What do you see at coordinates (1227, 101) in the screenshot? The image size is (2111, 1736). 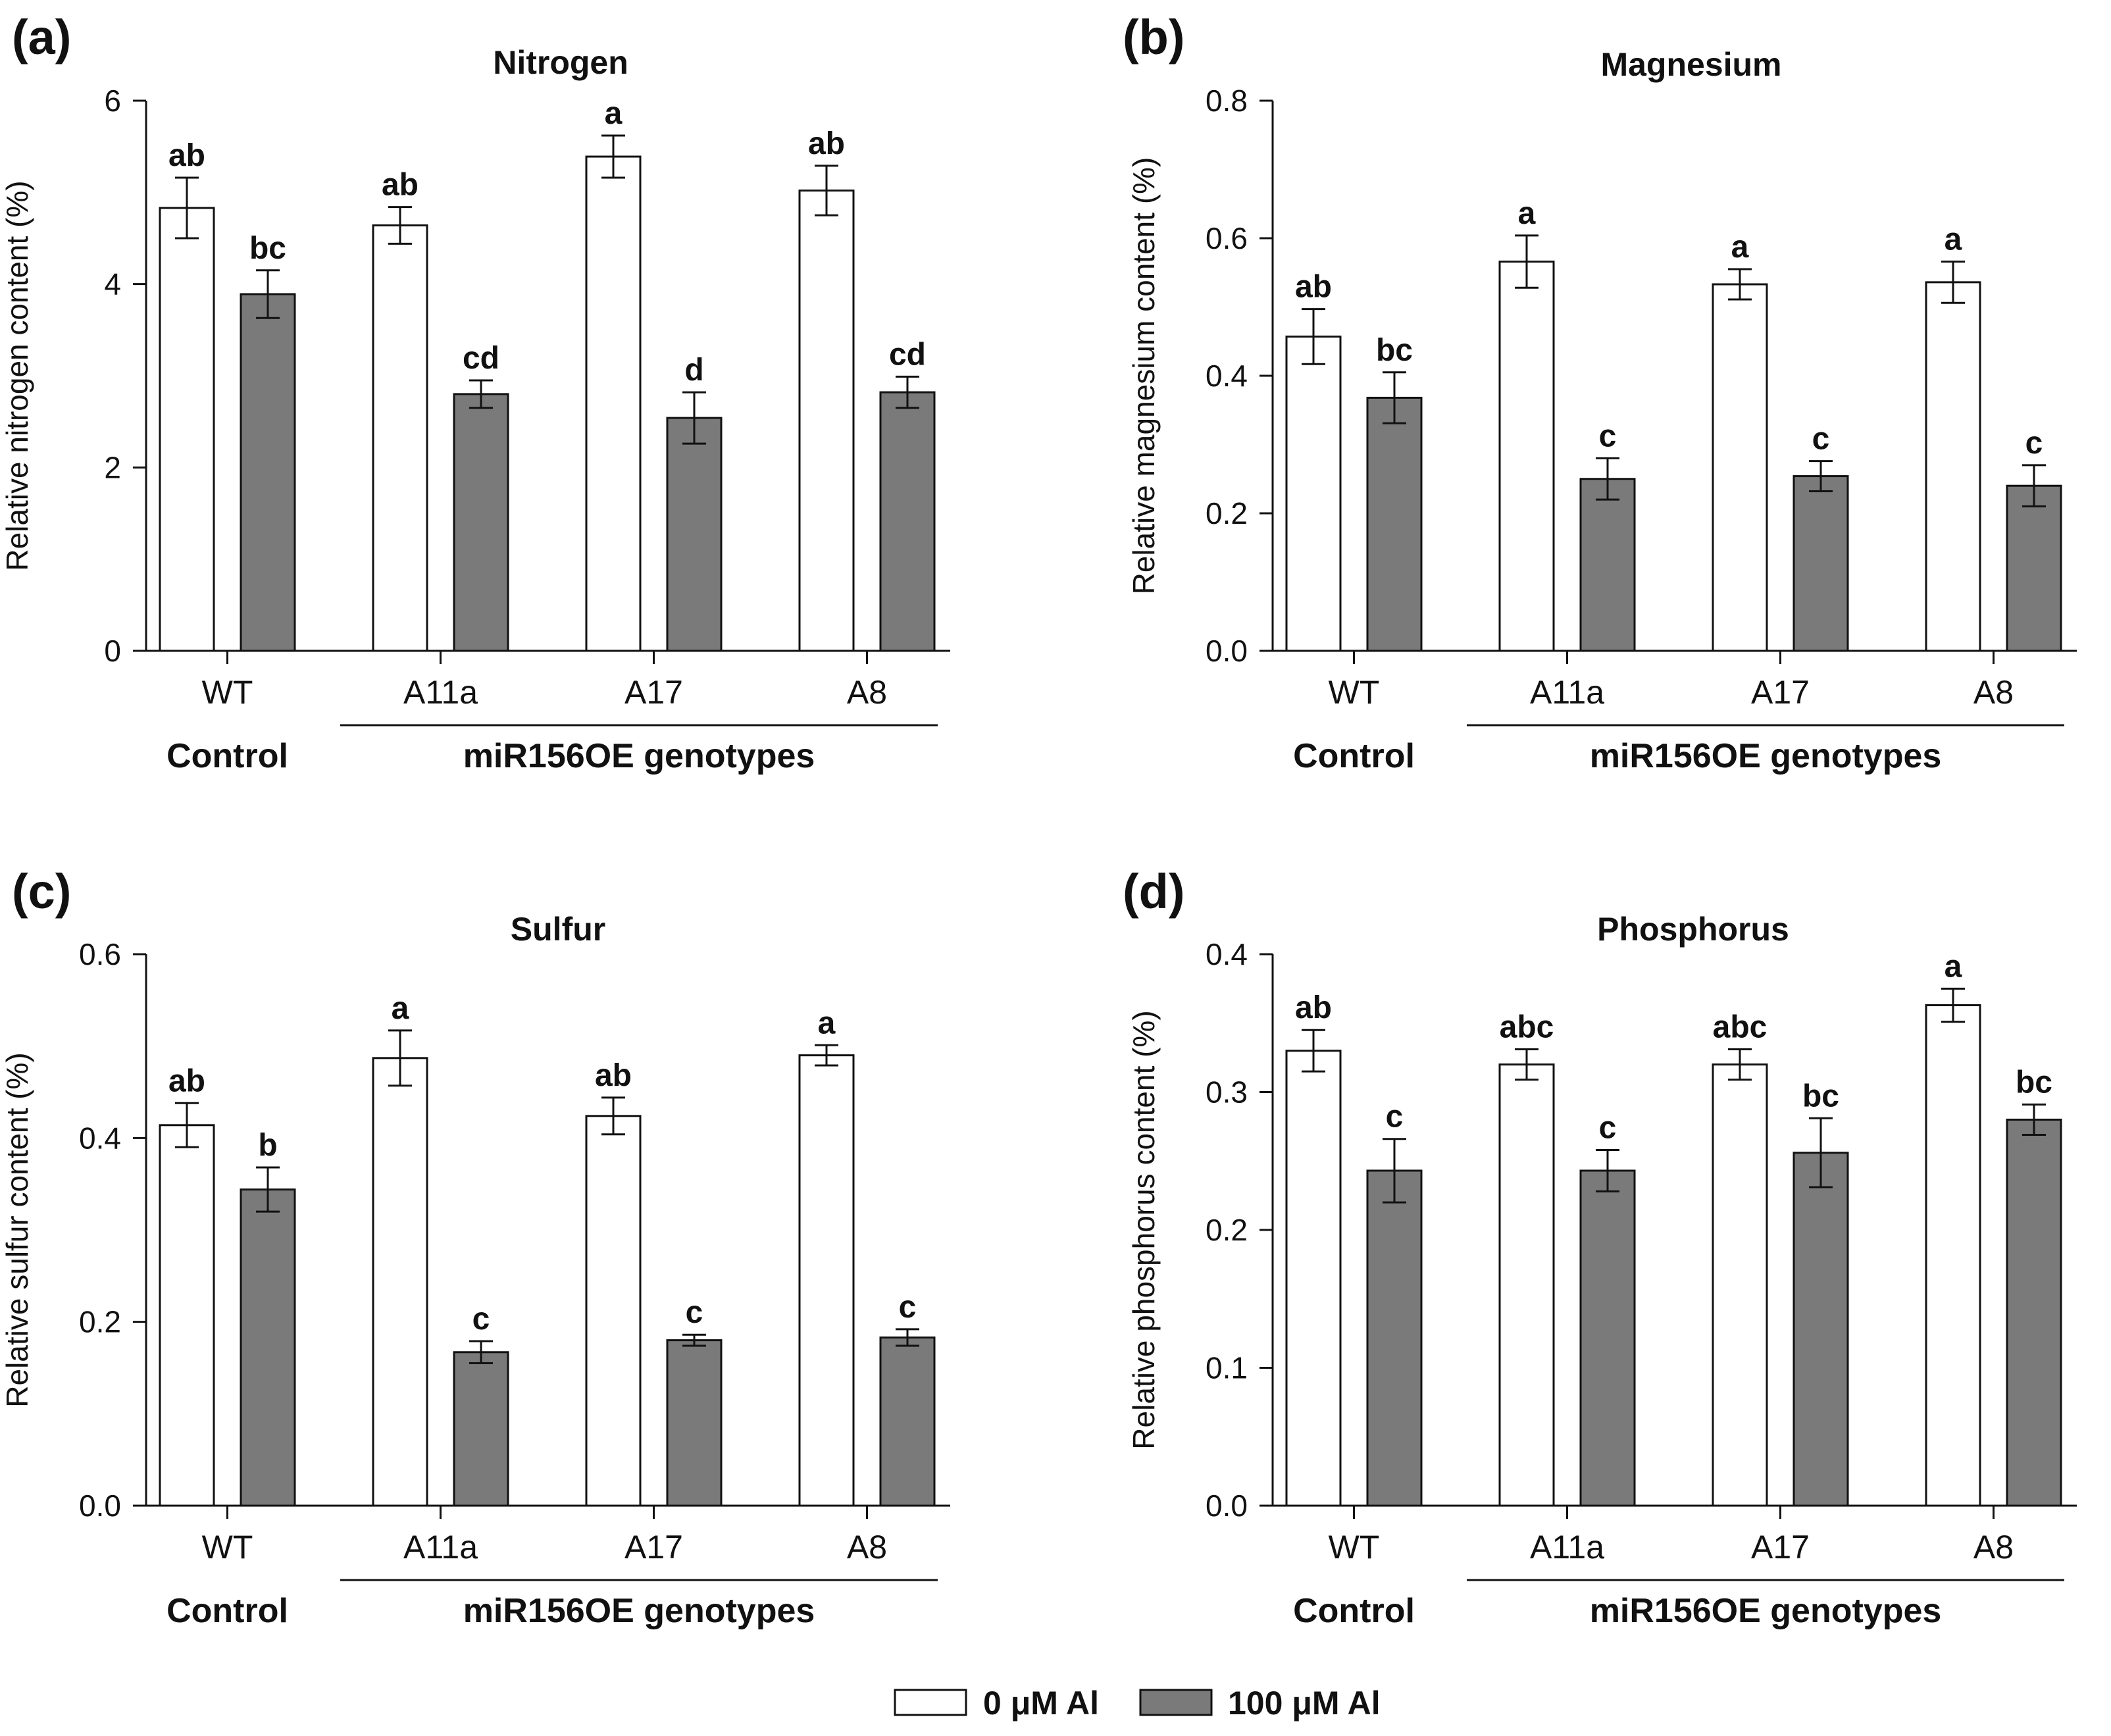 I see `y-tick-label: 0.8` at bounding box center [1227, 101].